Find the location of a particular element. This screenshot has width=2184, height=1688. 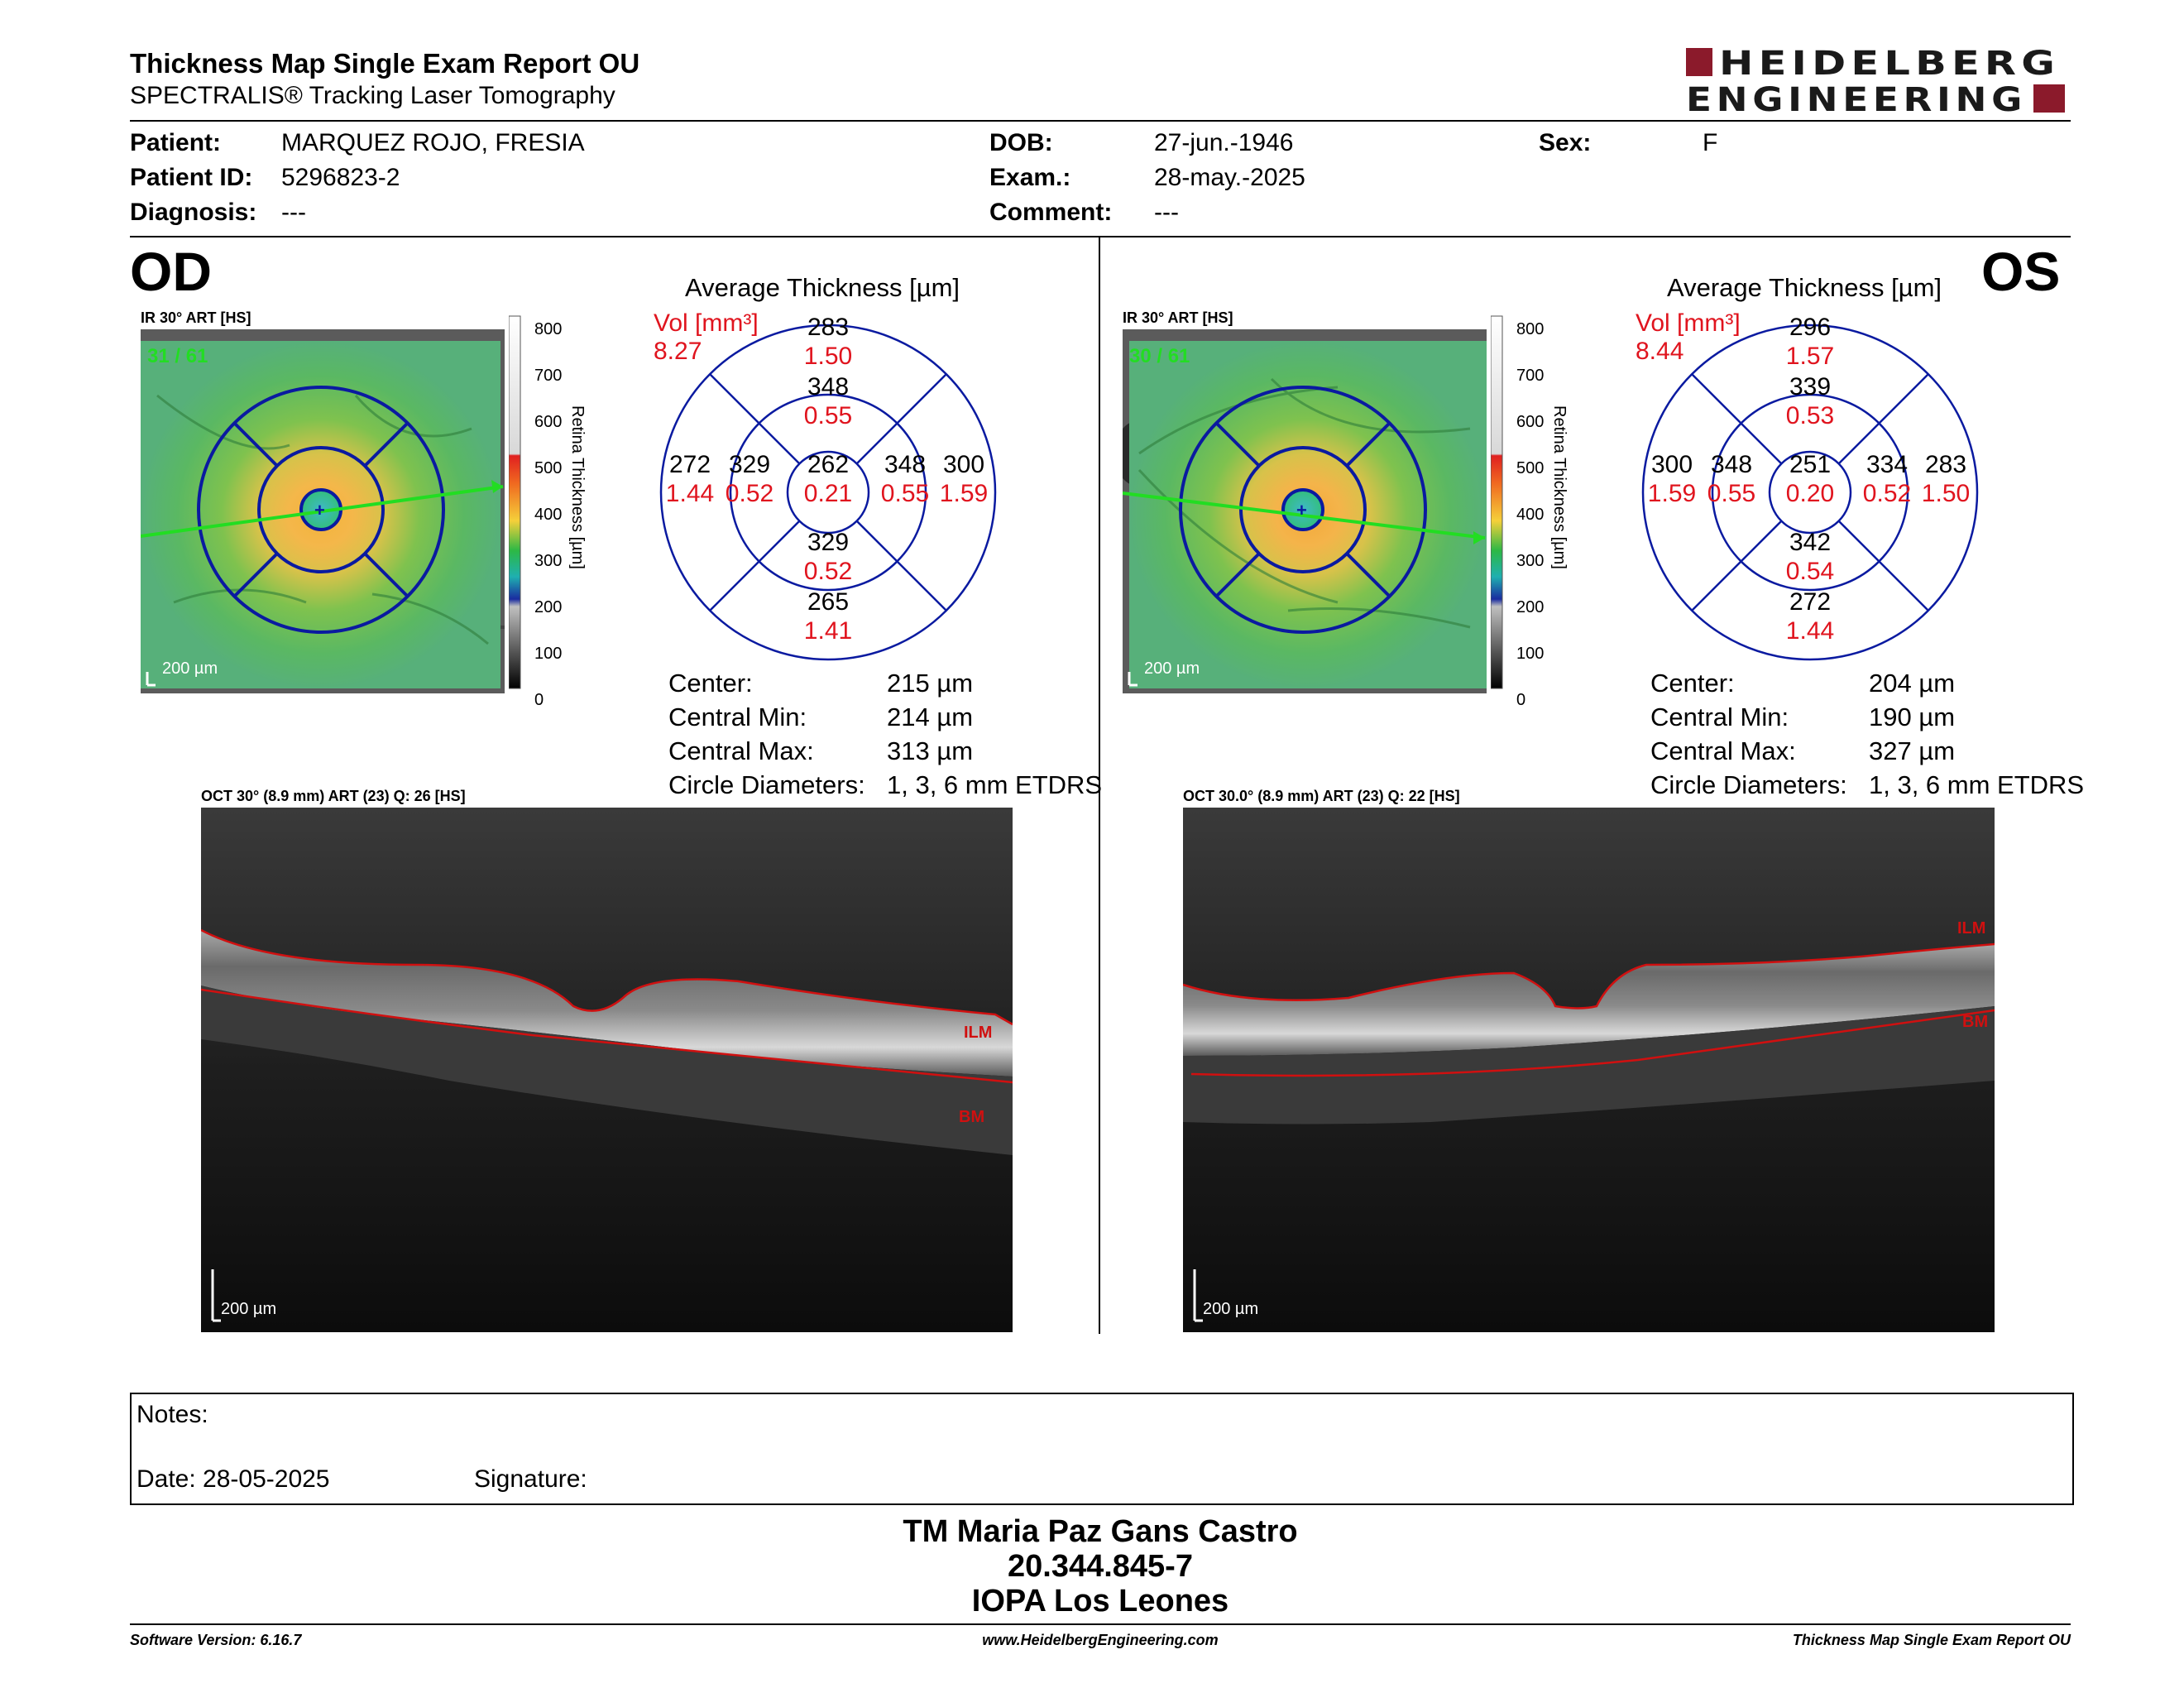

od-sector-outer-superior: 283 1.50 is located at coordinates (828, 342).